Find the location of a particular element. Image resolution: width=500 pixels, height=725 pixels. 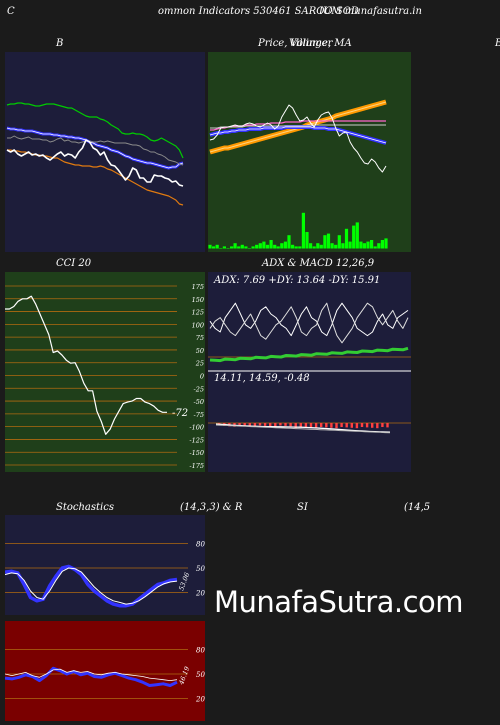

bollinger-lower-band is located at coordinates (95, 177).